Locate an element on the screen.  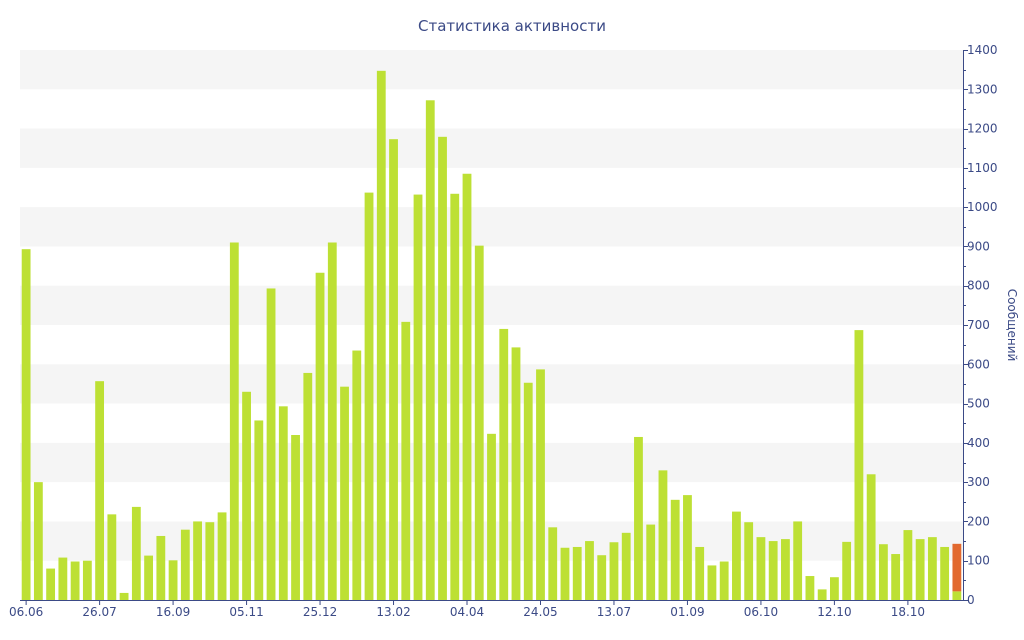
x-tick-label: 13.07 is located at coordinates (614, 612).